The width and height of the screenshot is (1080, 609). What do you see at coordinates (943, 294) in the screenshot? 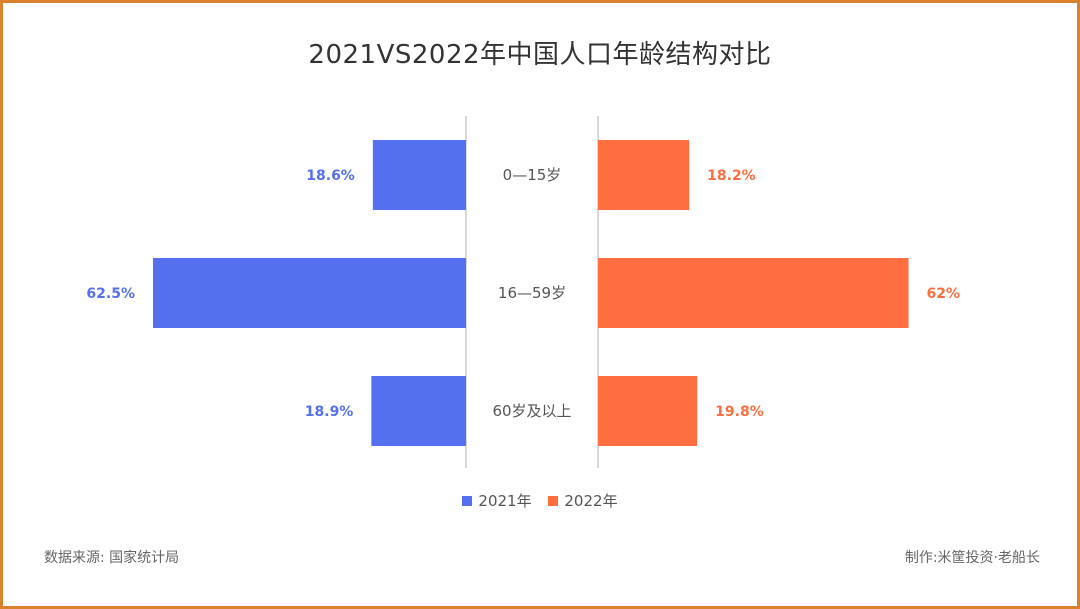
I see `data-label-2022-1: 62%` at bounding box center [943, 294].